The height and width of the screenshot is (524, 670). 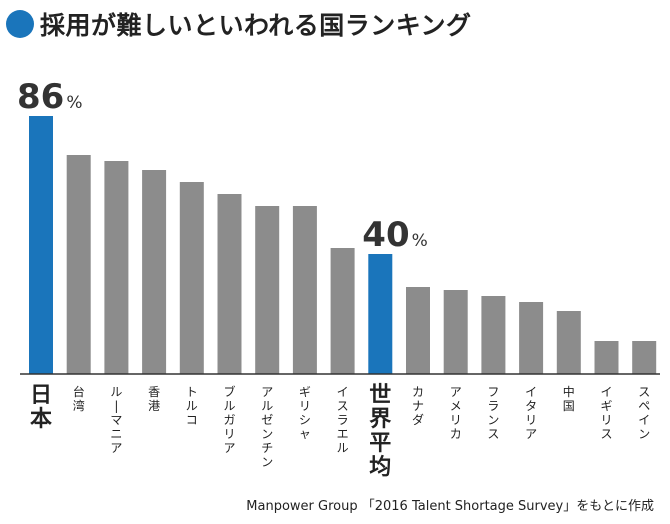 I want to click on category-label-10: 世界平均, so click(x=380, y=431).